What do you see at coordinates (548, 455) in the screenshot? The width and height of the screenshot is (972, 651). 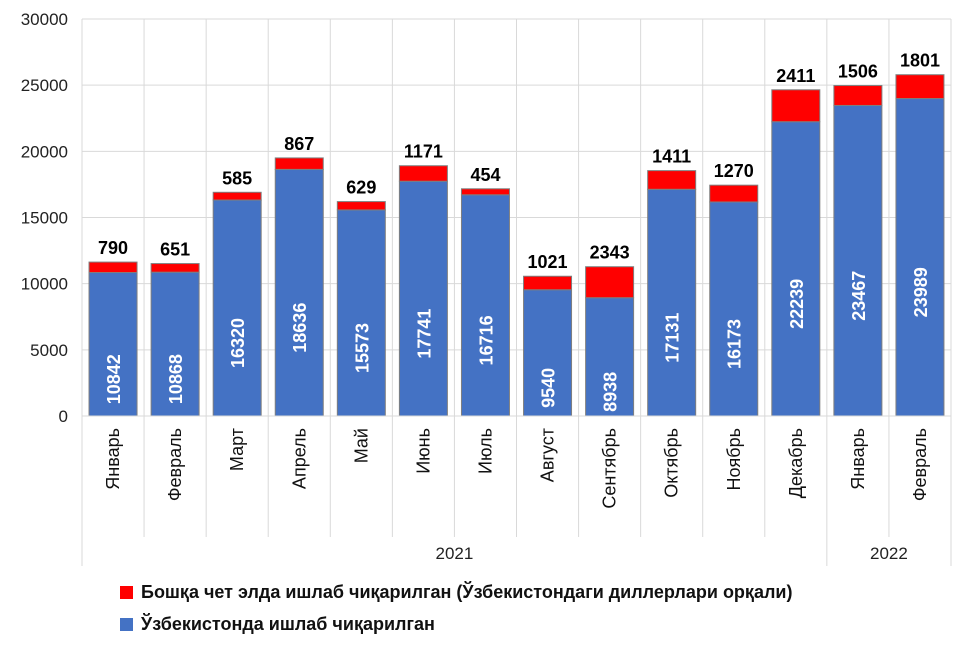 I see `x-category-label: Август` at bounding box center [548, 455].